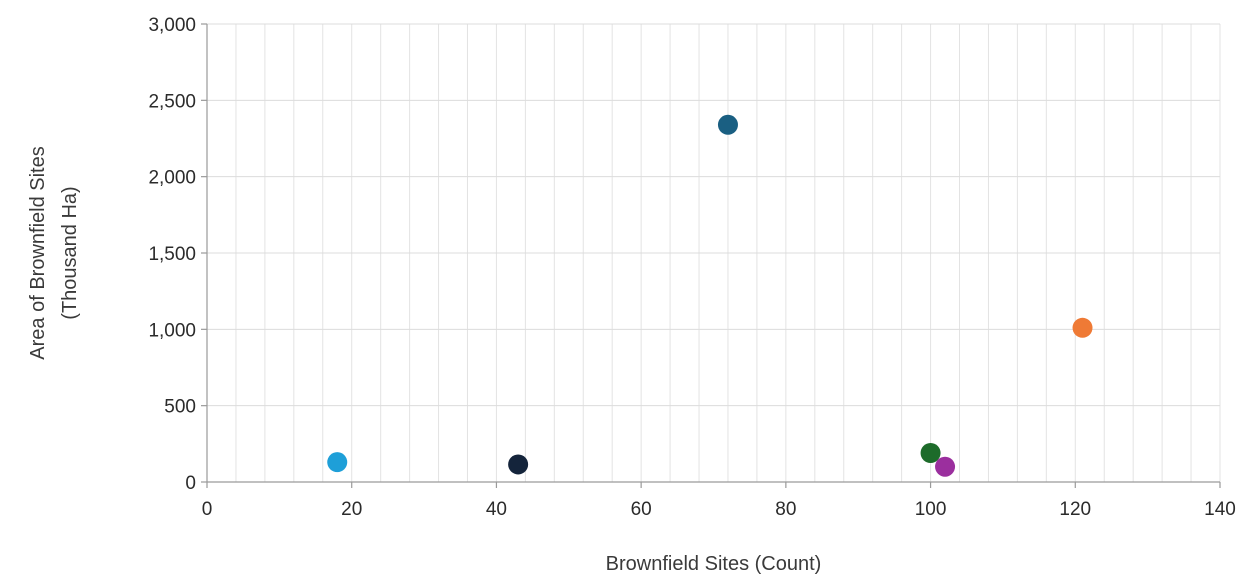  Describe the element at coordinates (641, 509) in the screenshot. I see `x-tick-label: 60` at that location.